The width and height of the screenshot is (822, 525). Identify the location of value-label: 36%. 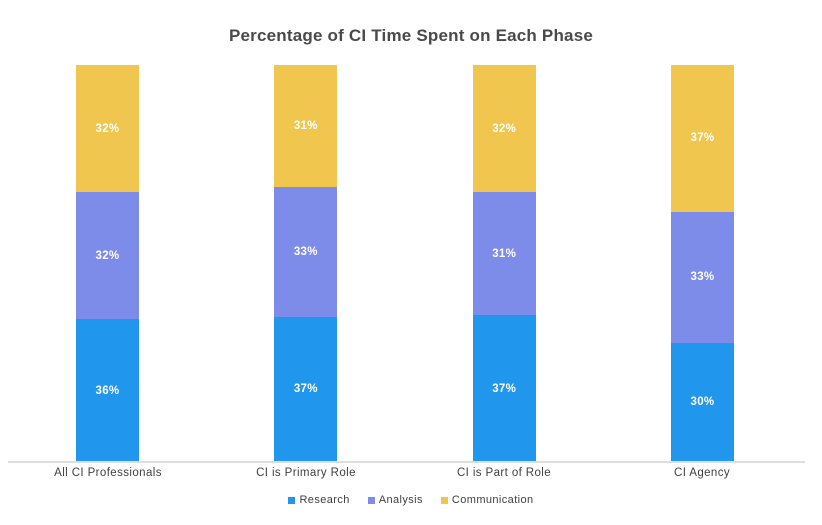
(107, 390).